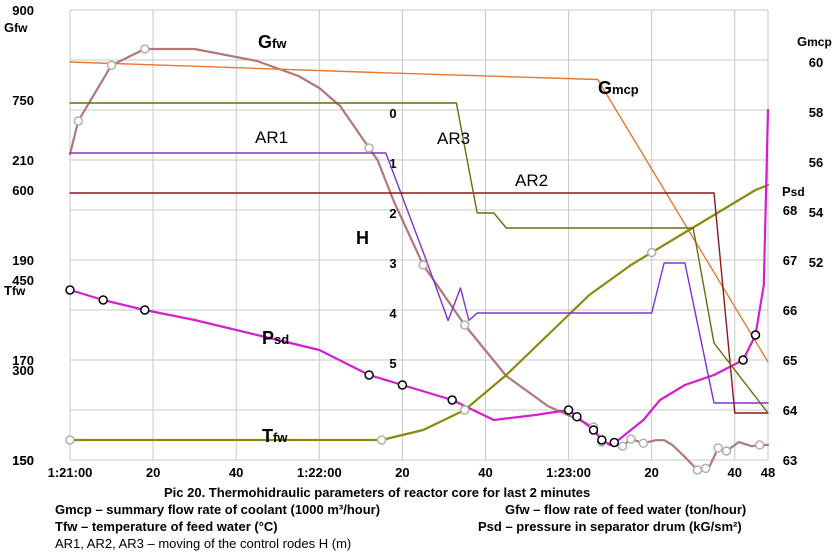  Describe the element at coordinates (735, 472) in the screenshot. I see `x-tick-label-8: 40` at that location.